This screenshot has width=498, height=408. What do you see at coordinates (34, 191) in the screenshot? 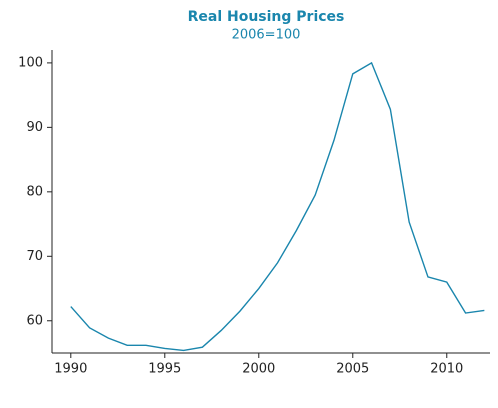
I see `y-tick-label: 80` at bounding box center [34, 191].